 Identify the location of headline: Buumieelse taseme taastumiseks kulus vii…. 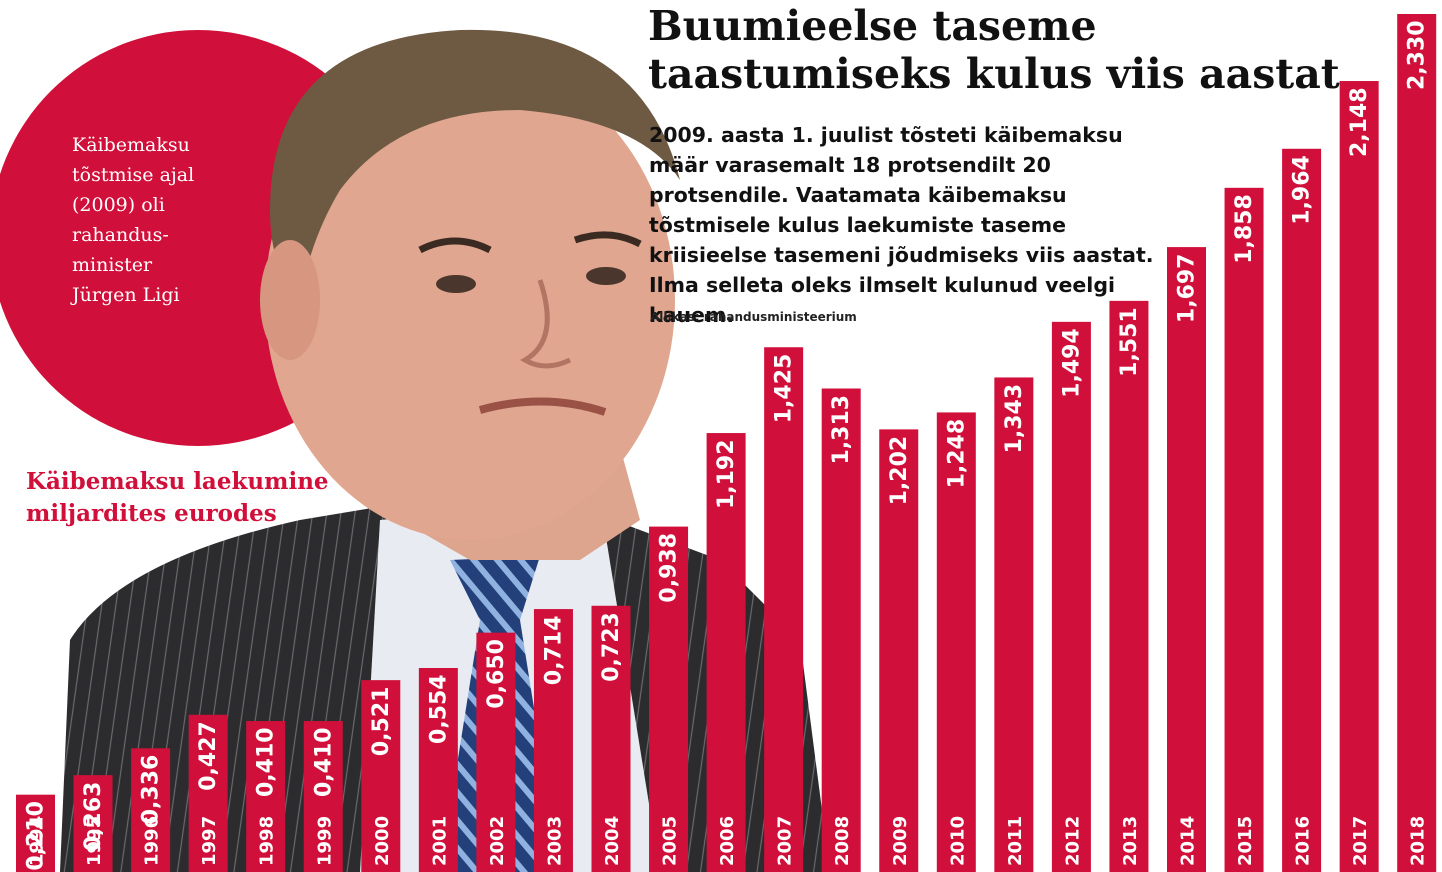
(994, 50).